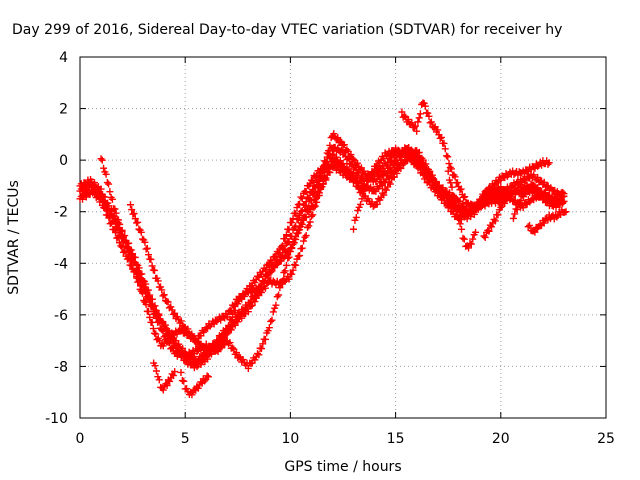  What do you see at coordinates (61, 316) in the screenshot?
I see `y-tick-label: -6` at bounding box center [61, 316].